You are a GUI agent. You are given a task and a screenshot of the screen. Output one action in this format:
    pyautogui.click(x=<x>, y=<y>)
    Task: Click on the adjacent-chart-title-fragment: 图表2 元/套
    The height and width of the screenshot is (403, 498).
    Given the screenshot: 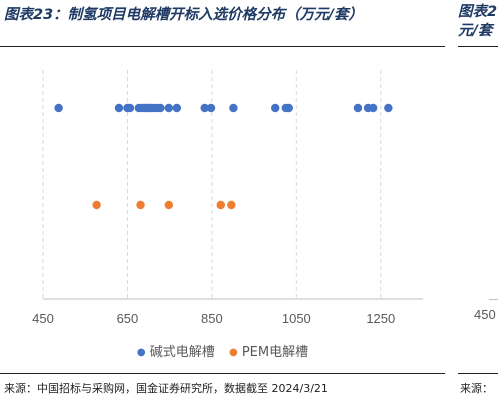 What is the action you would take?
    pyautogui.click(x=477, y=22)
    